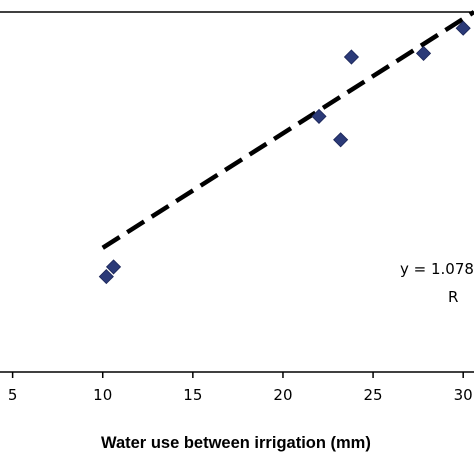 This screenshot has width=474, height=474. What do you see at coordinates (102, 395) in the screenshot?
I see `x-tick-label: 10` at bounding box center [102, 395].